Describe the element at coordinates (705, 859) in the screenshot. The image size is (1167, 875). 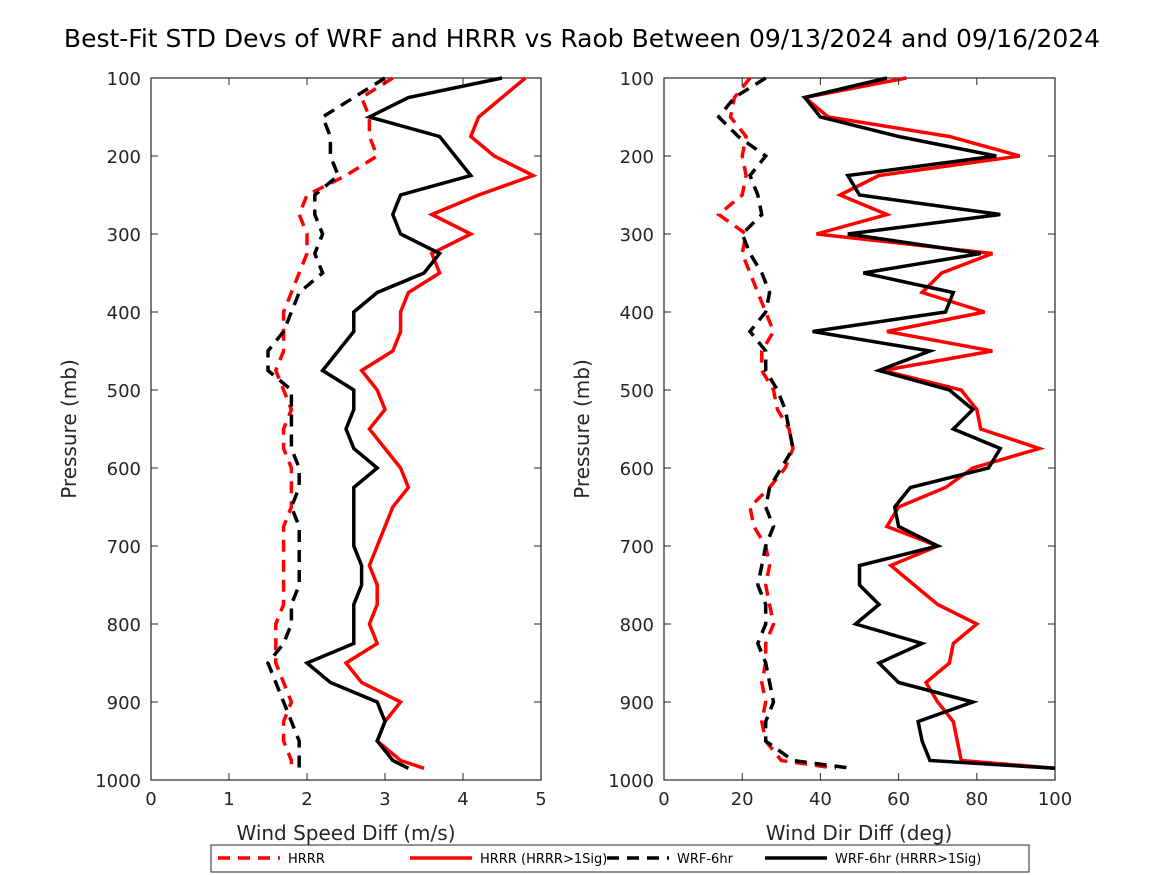
I see `legend-label-wrf-6hr: WRF-6hr` at that location.